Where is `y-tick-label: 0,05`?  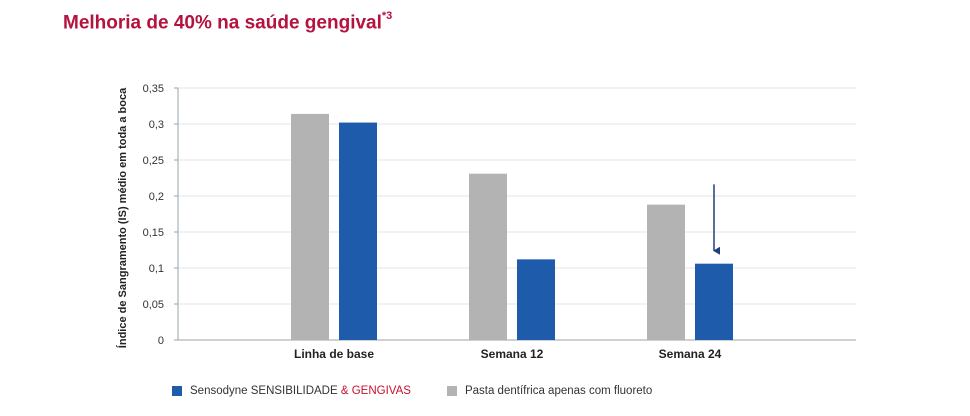
y-tick-label: 0,05 is located at coordinates (153, 305).